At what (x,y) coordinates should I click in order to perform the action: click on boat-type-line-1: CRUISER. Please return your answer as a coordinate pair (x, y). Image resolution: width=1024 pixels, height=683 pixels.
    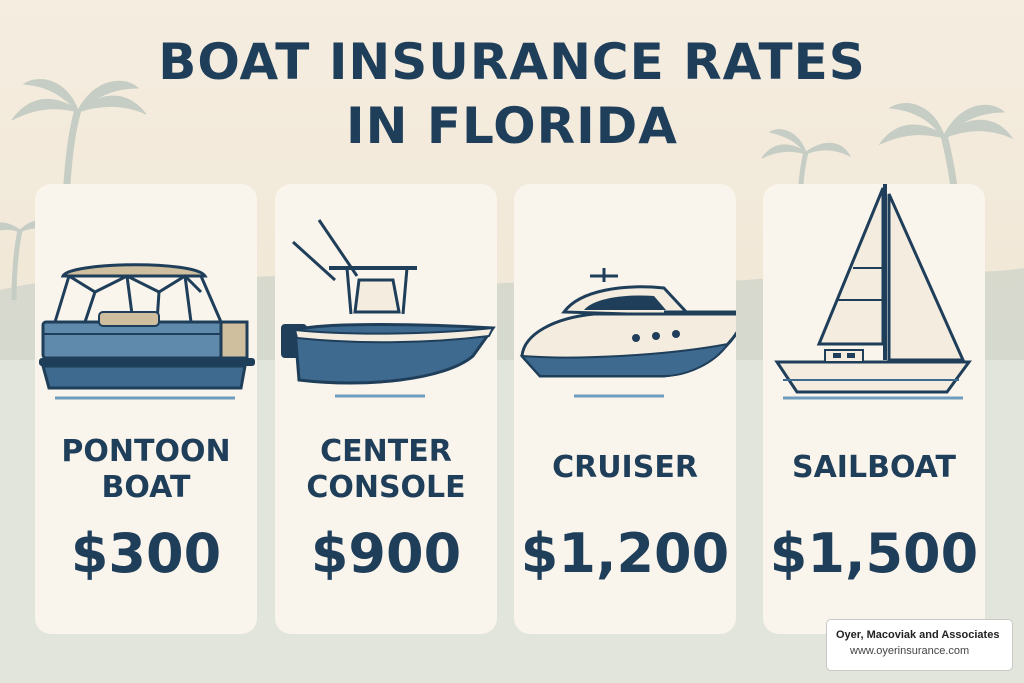
    Looking at the image, I should click on (625, 467).